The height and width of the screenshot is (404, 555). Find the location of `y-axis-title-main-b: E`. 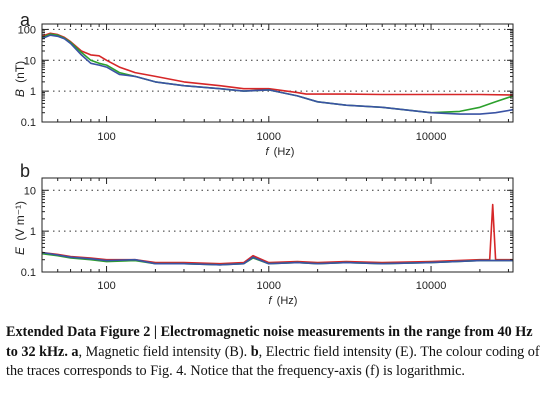

y-axis-title-main-b: E is located at coordinates (20, 250).